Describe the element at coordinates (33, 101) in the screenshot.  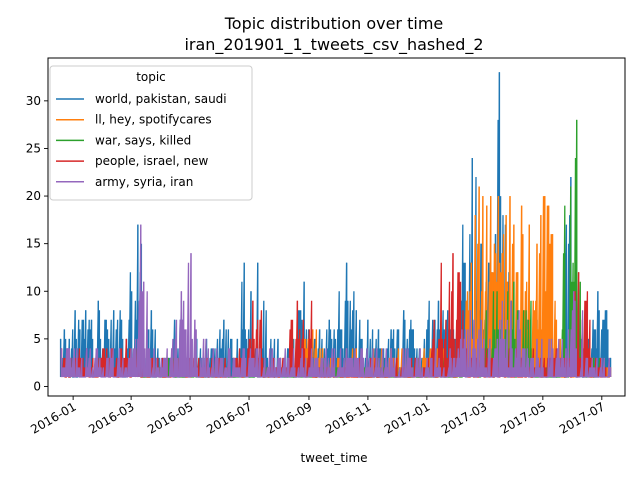
I see `y-tick-label-7: 30` at that location.